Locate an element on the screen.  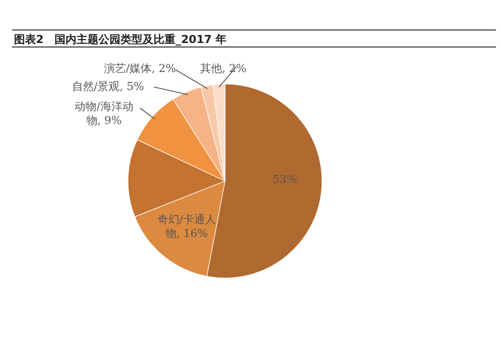
slice-label: 演艺/媒体, 2% is located at coordinates (140, 69).